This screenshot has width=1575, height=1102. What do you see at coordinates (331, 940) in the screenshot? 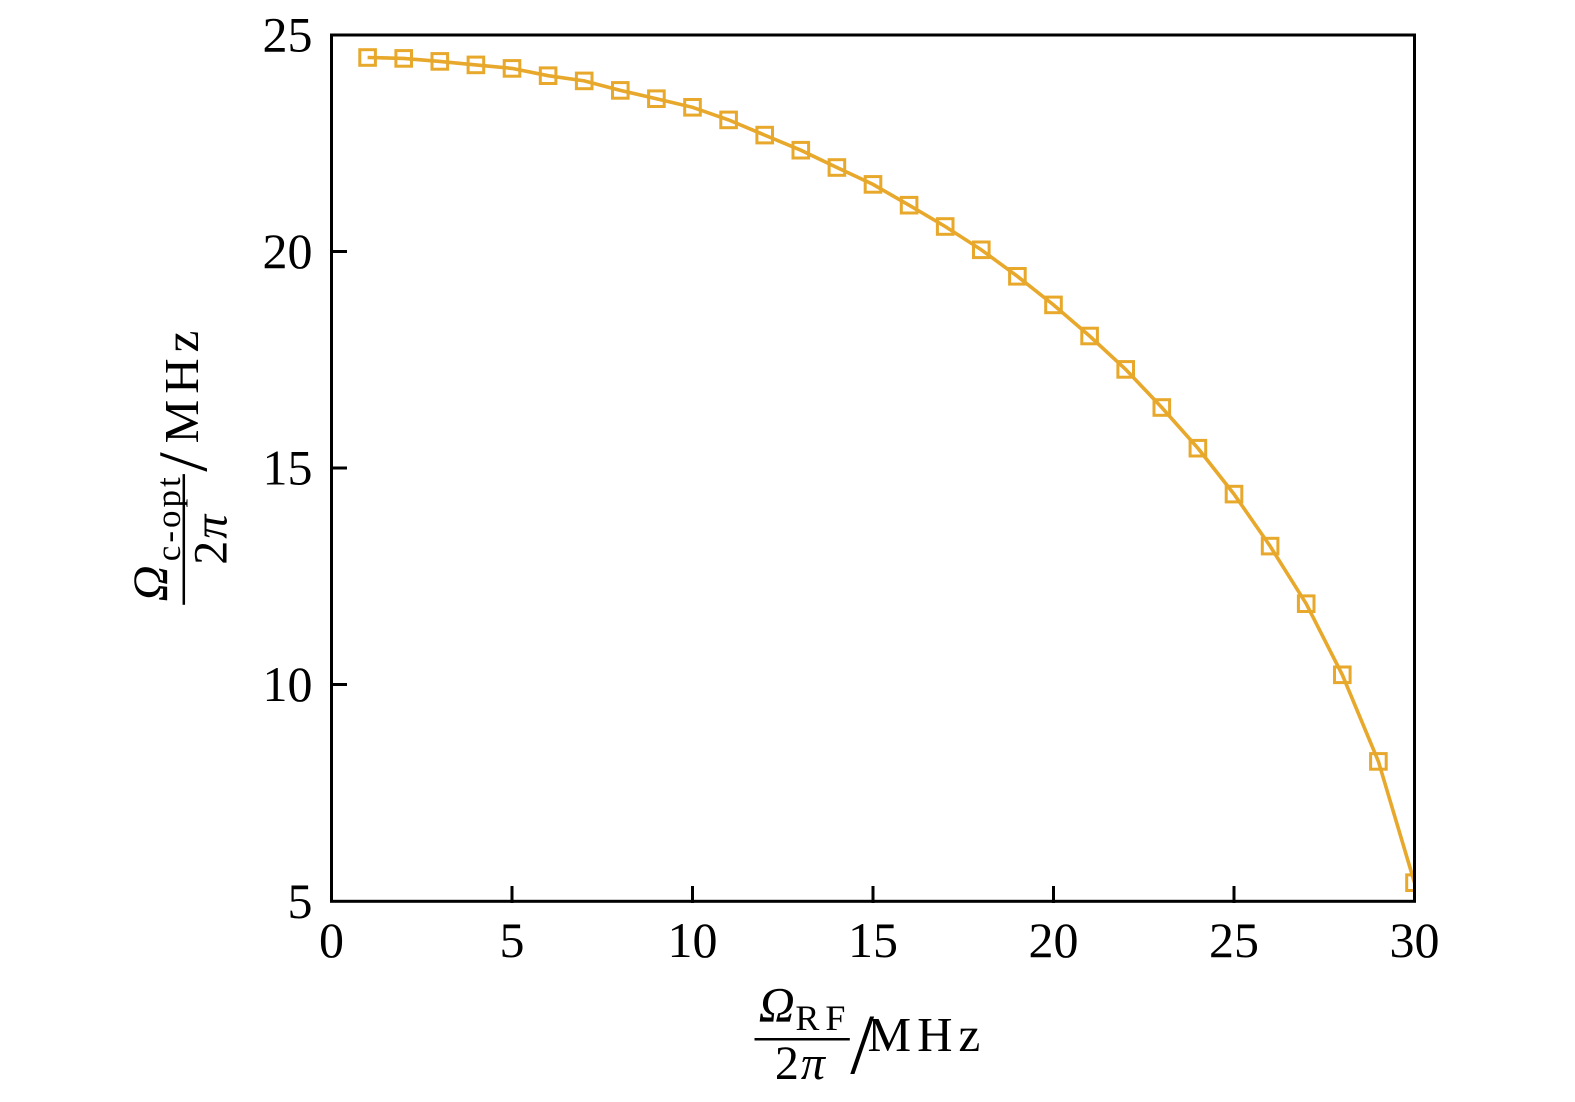
I see `svg-text: 0` at bounding box center [331, 940].